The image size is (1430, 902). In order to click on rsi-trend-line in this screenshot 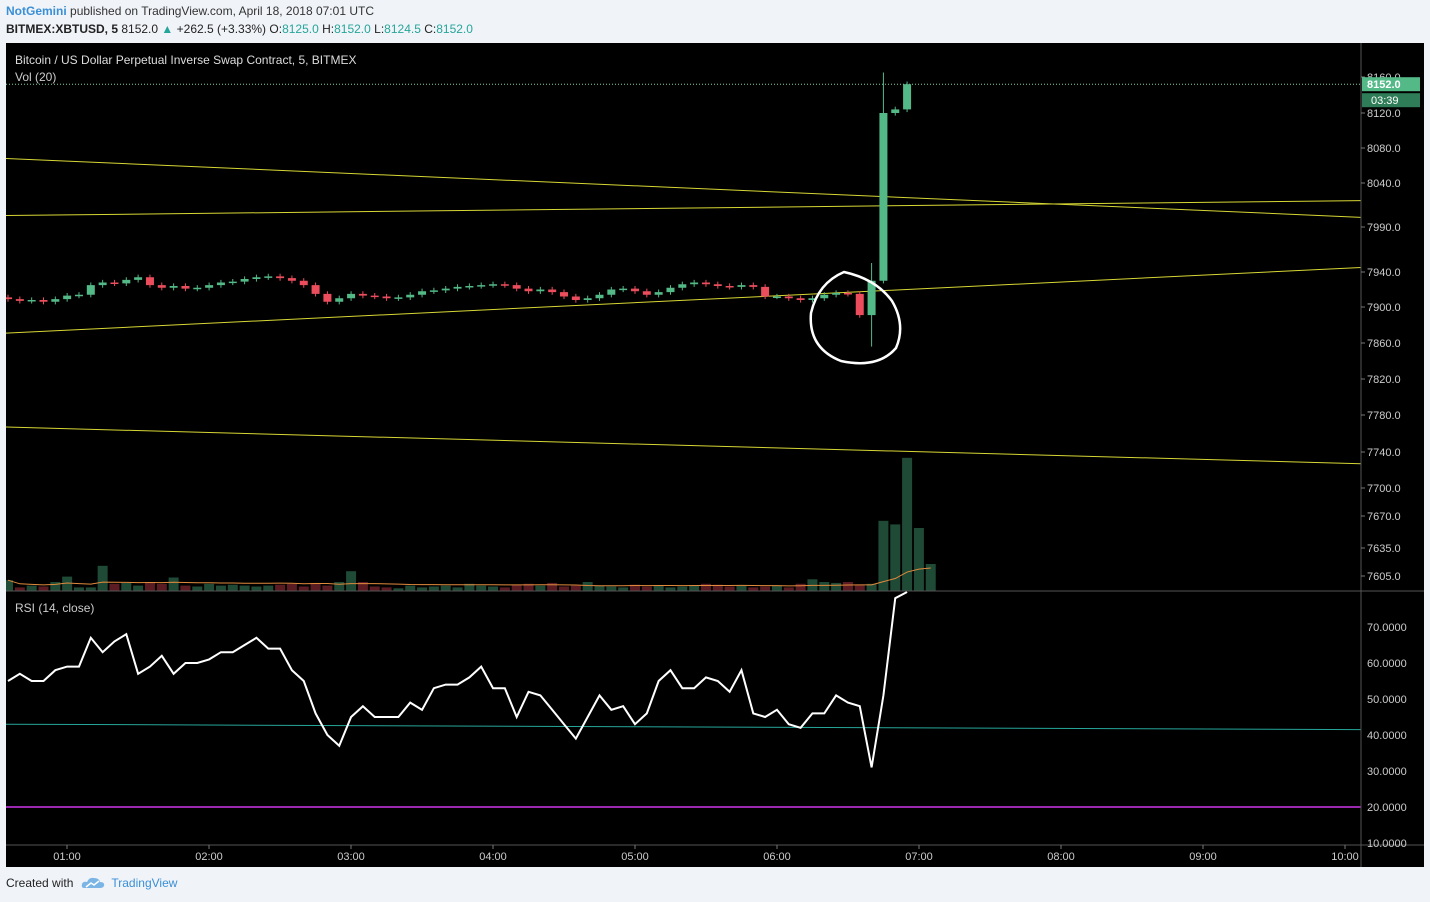, I will do `click(684, 727)`.